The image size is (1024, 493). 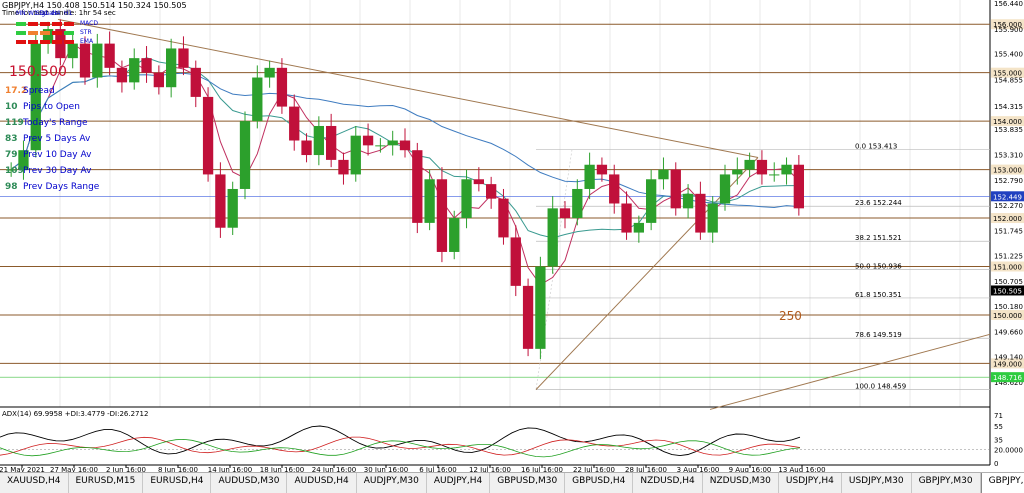 I want to click on price-tick: 154.855, so click(x=1008, y=81).